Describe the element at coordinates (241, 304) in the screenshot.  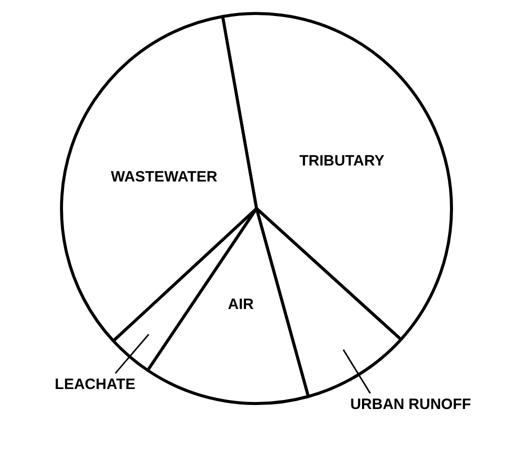
I see `slice-label: AIR` at that location.